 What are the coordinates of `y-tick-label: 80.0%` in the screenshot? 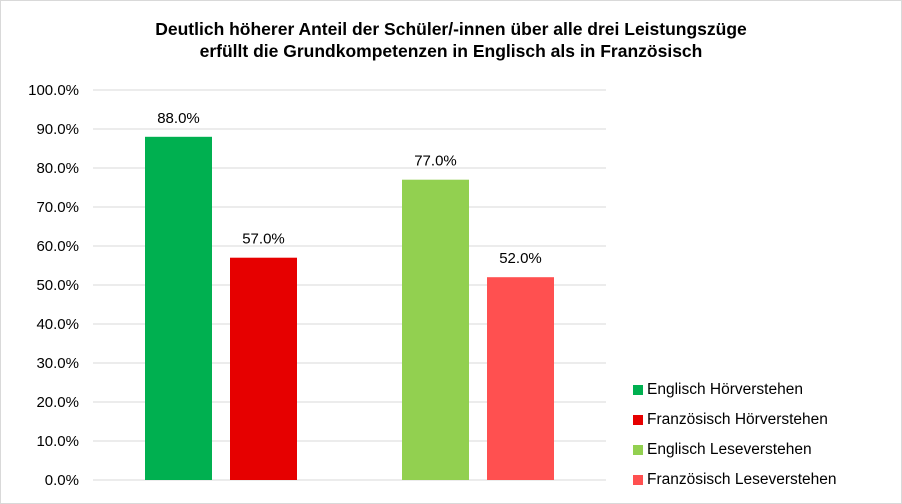 It's located at (57, 168).